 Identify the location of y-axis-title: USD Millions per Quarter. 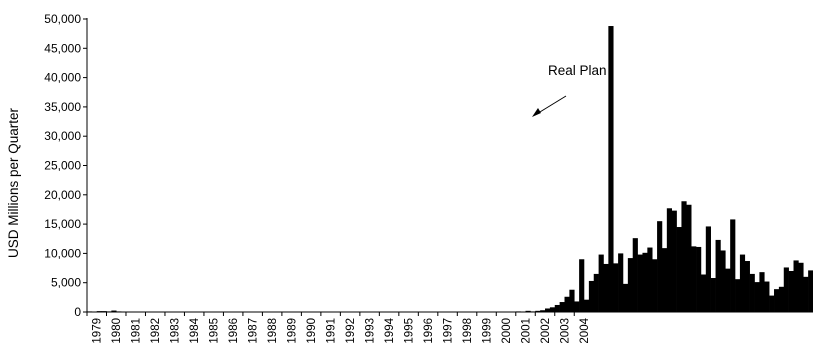
(13, 182).